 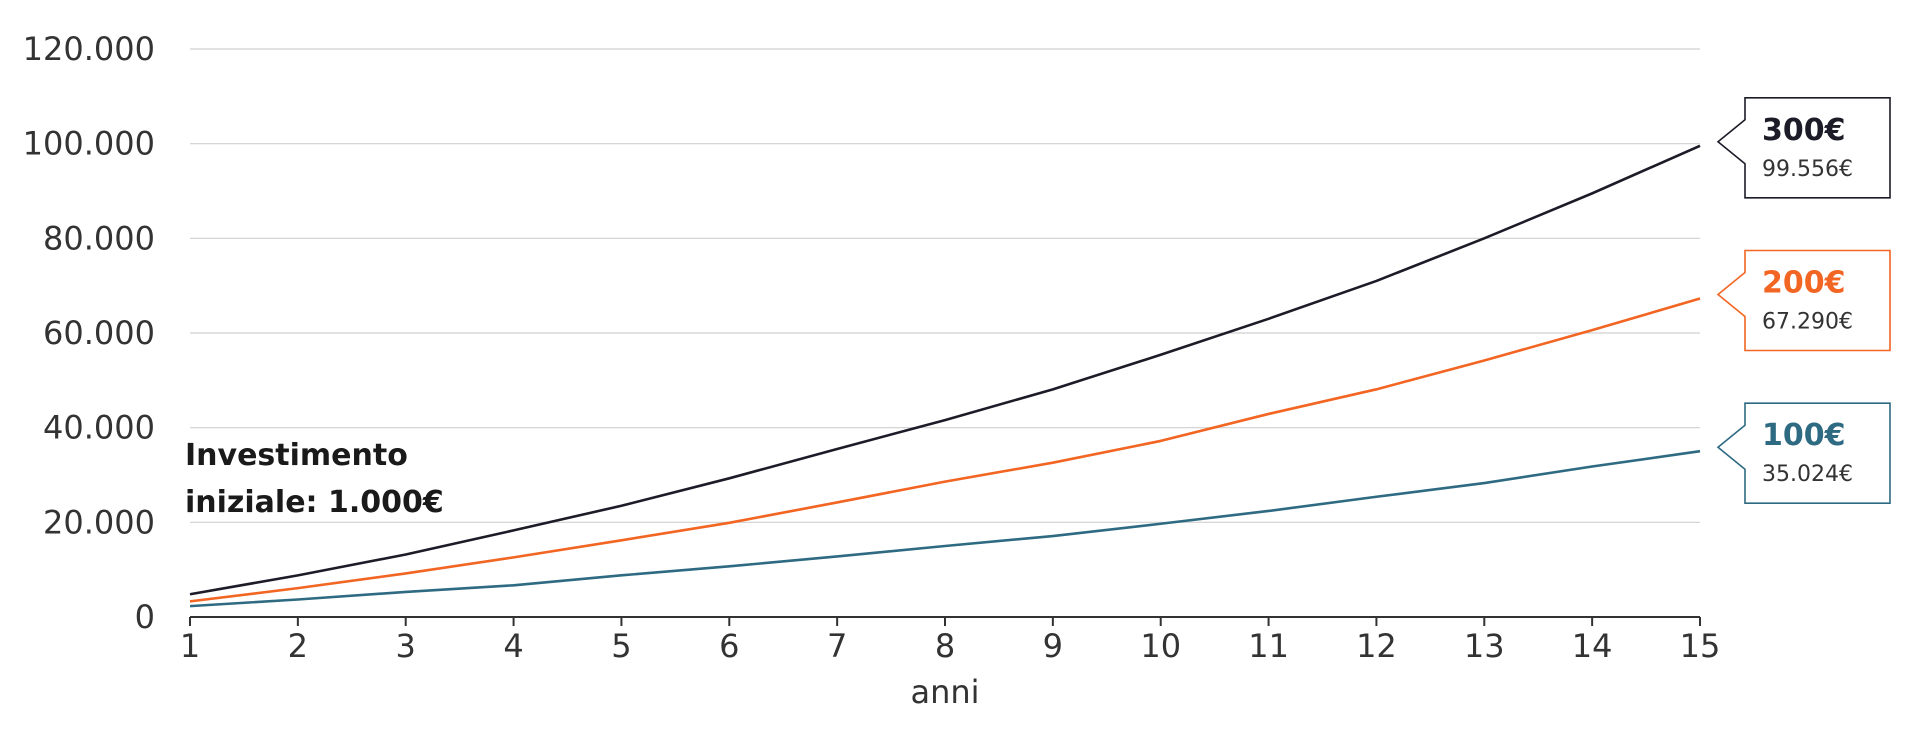 I want to click on x-tick-label: 2, so click(x=298, y=646).